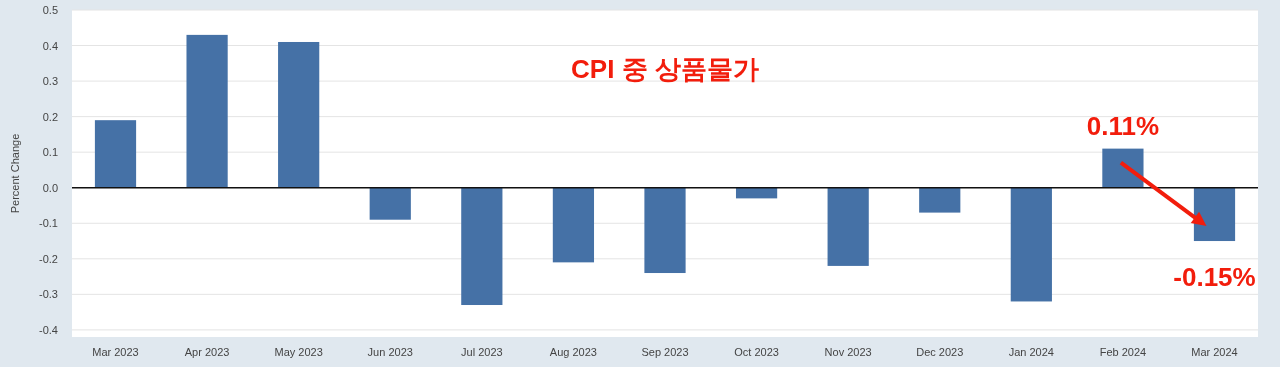 This screenshot has height=367, width=1280. Describe the element at coordinates (50, 10) in the screenshot. I see `y-tick-label: 0.5` at that location.